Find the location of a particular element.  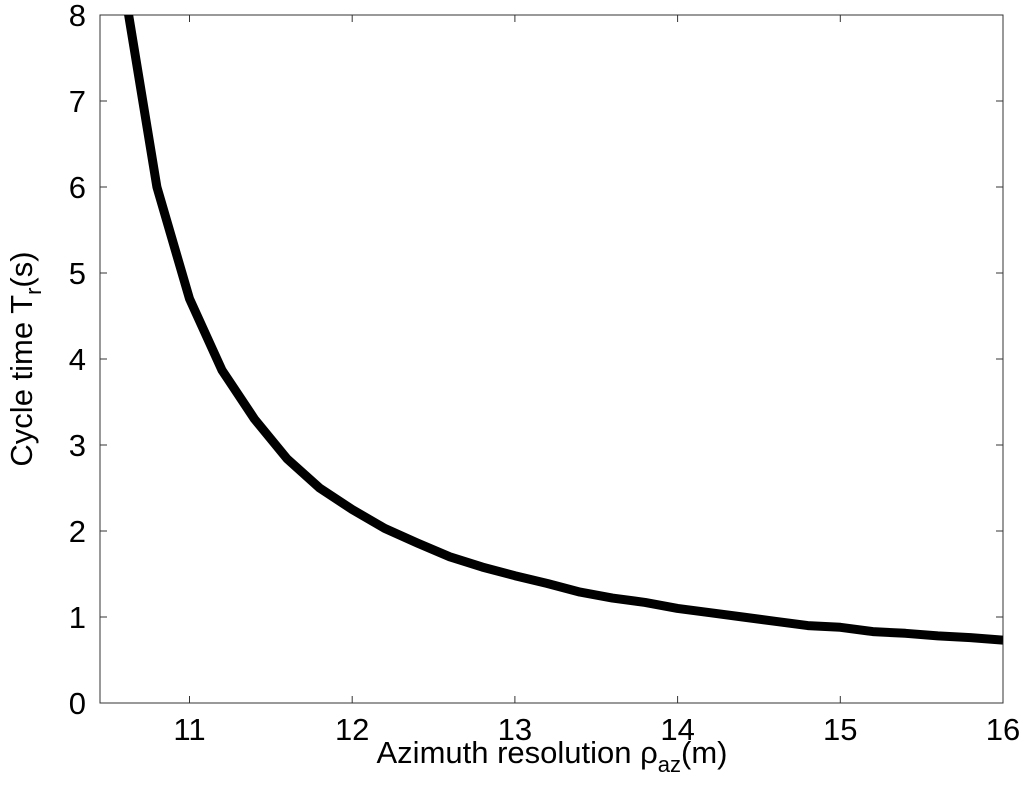

y-tick-label: 4 is located at coordinates (77, 359).